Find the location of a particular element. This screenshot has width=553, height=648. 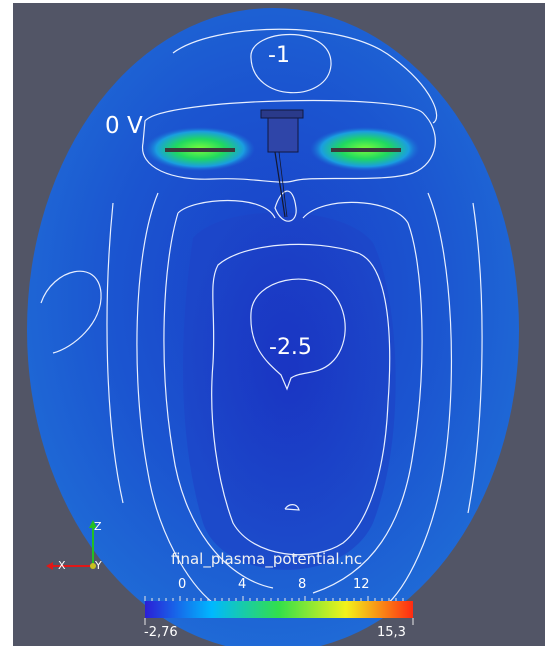

contour-label-zero: 0 V is located at coordinates (124, 126).